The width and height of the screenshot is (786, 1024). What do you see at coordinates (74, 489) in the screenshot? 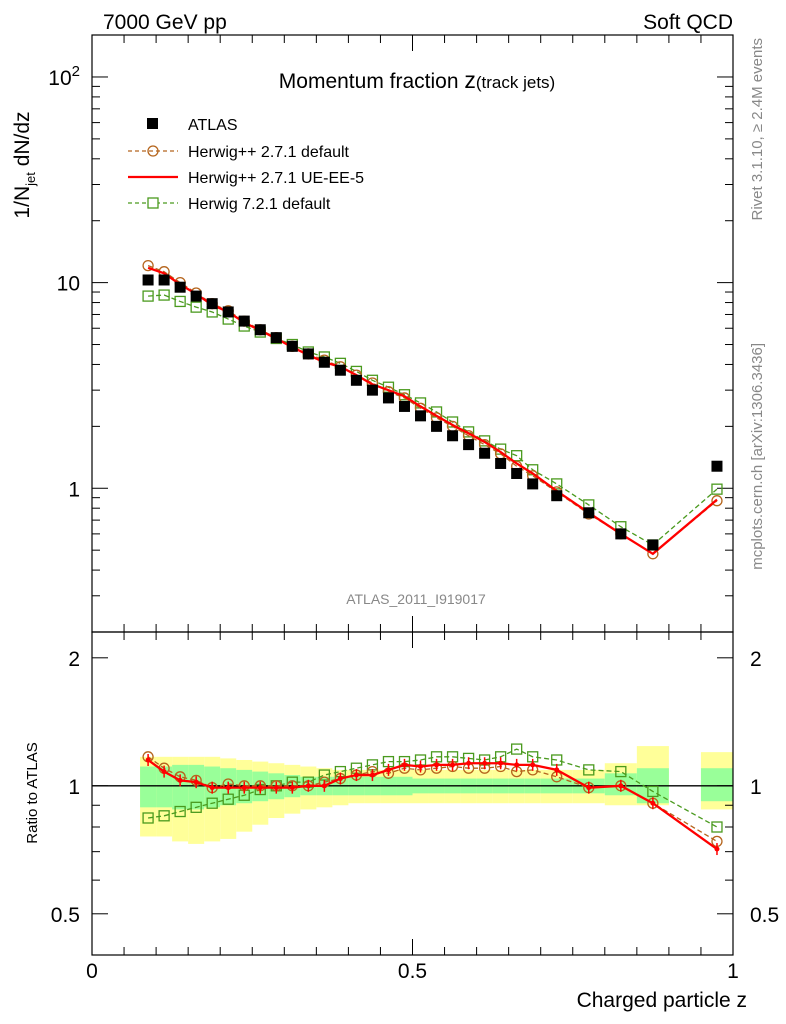
I see `main-y-tick-label: 1` at bounding box center [74, 489].